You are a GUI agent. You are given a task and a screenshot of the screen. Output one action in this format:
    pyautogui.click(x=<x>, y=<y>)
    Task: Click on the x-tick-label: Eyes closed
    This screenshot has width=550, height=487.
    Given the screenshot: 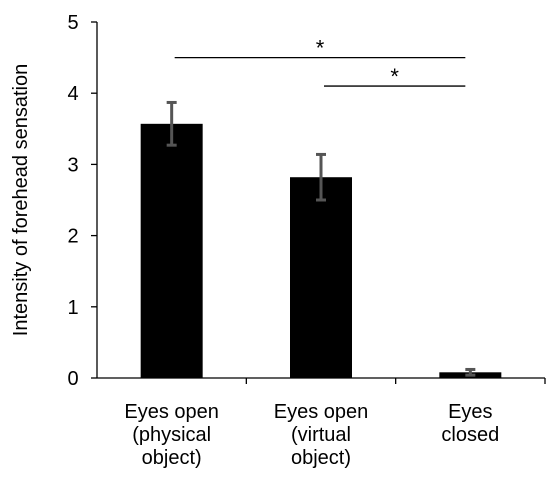 What is the action you would take?
    pyautogui.click(x=470, y=423)
    